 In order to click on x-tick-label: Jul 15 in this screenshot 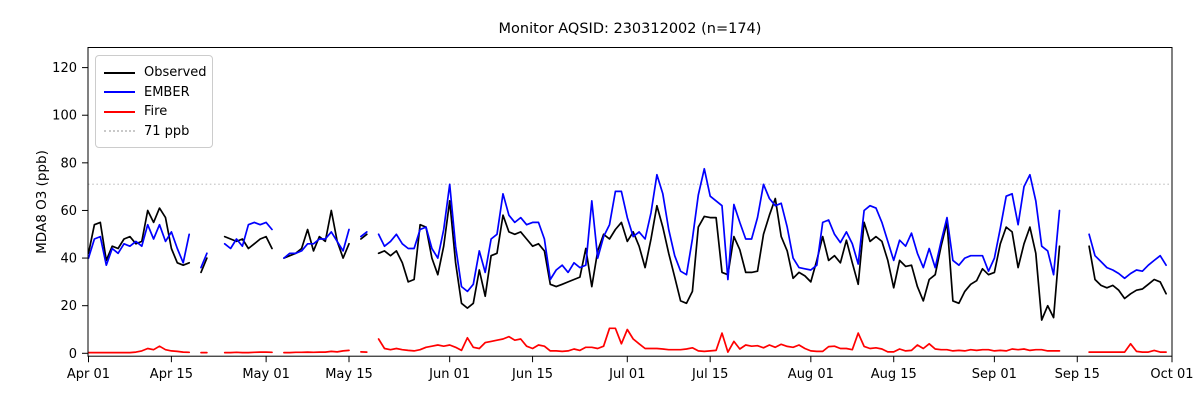, I will do `click(709, 374)`.